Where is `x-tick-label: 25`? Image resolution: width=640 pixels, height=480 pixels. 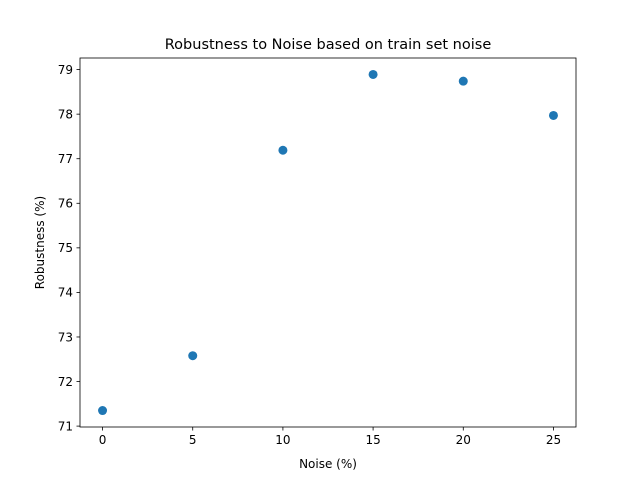 x-tick-label: 25 is located at coordinates (553, 440).